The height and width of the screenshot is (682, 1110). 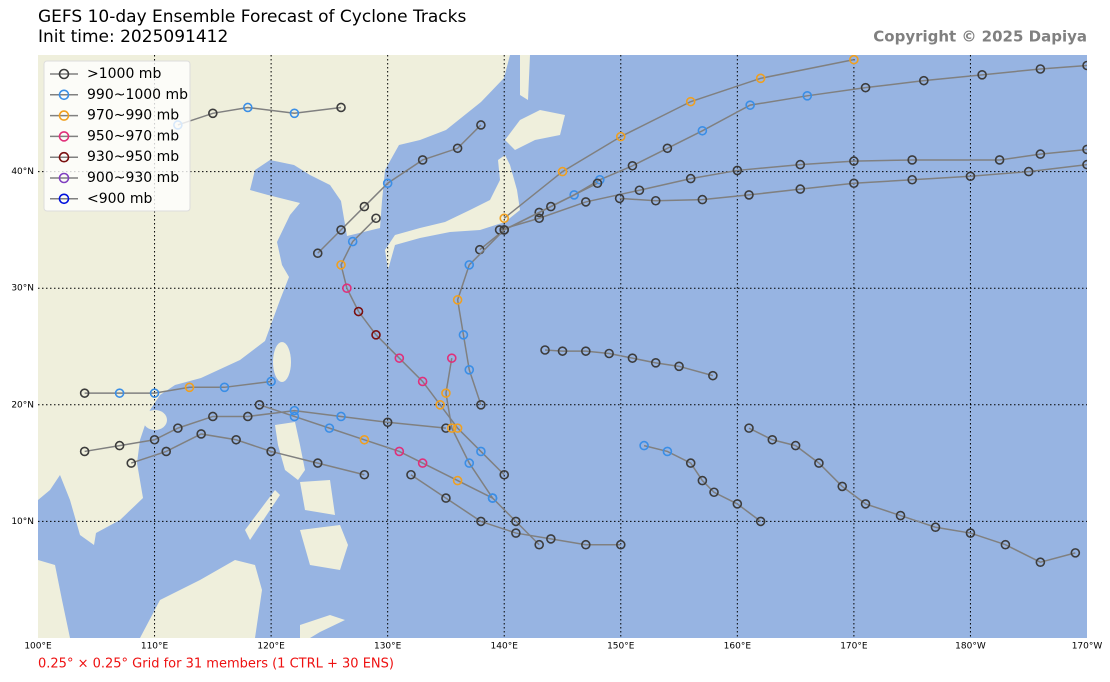 What do you see at coordinates (854, 647) in the screenshot?
I see `lon-tick-label: 170°E` at bounding box center [854, 647].